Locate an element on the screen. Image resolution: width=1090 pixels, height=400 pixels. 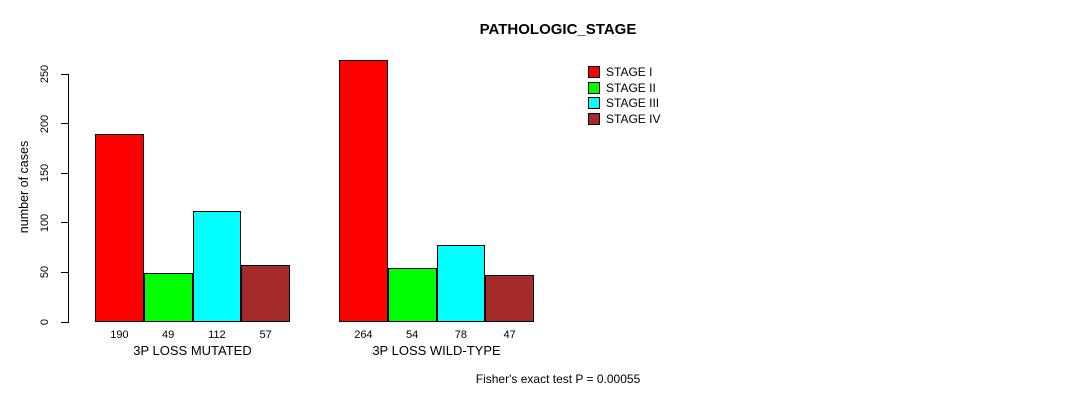
legend-label: STAGE I is located at coordinates (629, 72).